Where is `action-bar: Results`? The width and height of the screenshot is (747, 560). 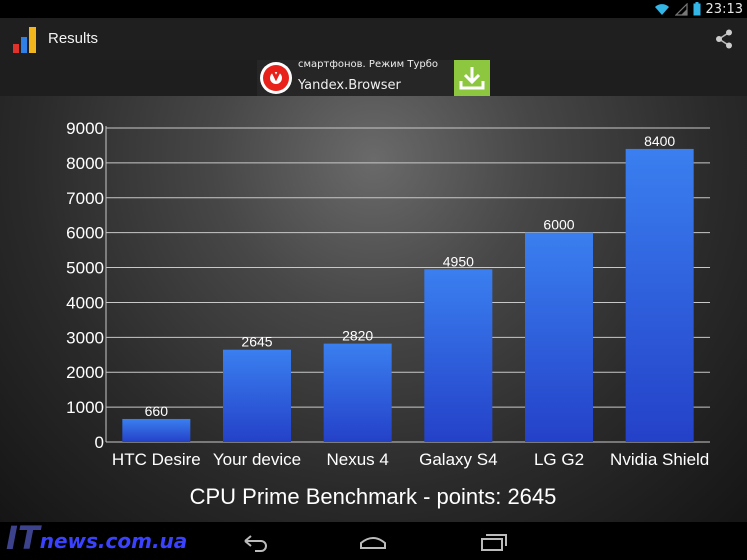
action-bar: Results is located at coordinates (373, 39).